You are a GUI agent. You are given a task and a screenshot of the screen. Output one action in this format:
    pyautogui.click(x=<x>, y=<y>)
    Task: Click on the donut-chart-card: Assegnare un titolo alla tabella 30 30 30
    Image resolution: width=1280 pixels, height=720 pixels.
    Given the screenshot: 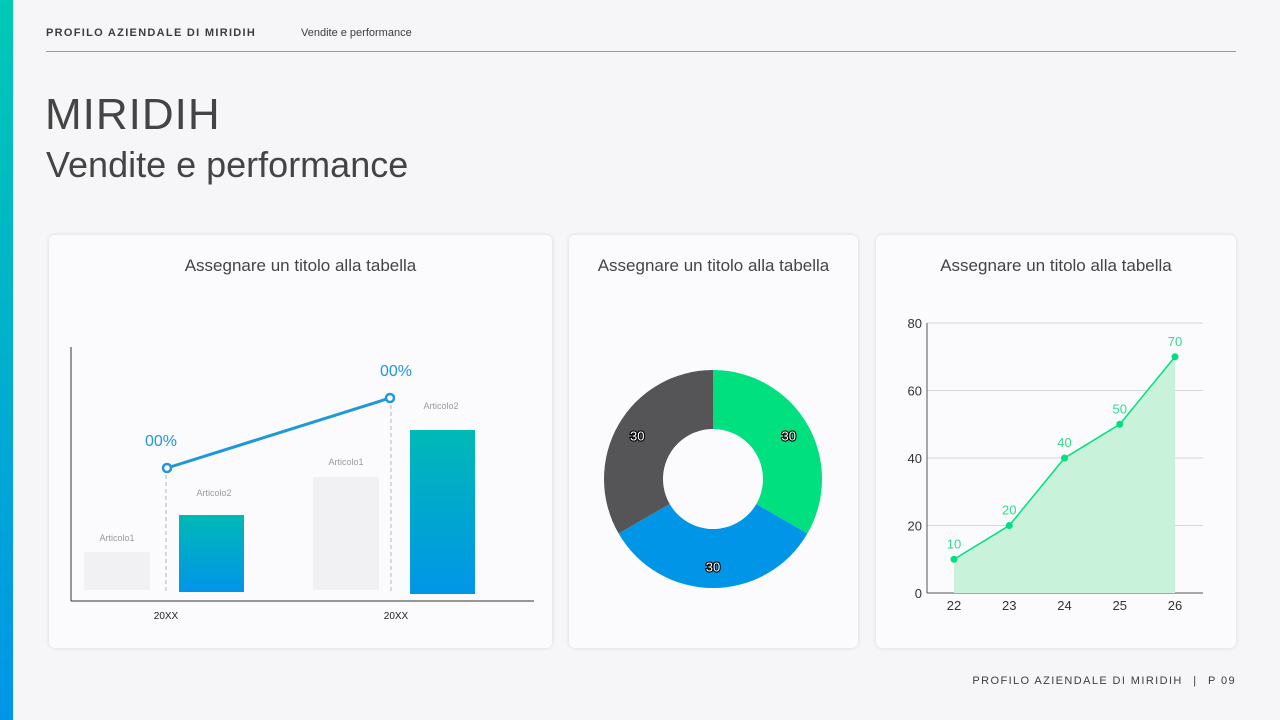 What is the action you would take?
    pyautogui.click(x=713, y=441)
    